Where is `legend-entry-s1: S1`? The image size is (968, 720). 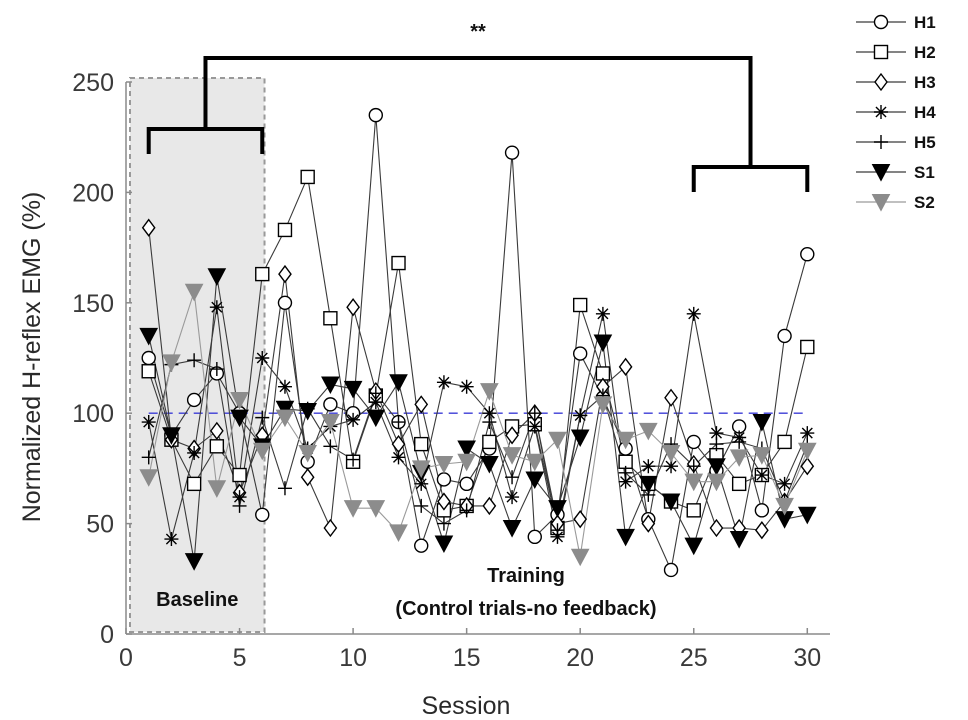 legend-entry-s1: S1 is located at coordinates (895, 172).